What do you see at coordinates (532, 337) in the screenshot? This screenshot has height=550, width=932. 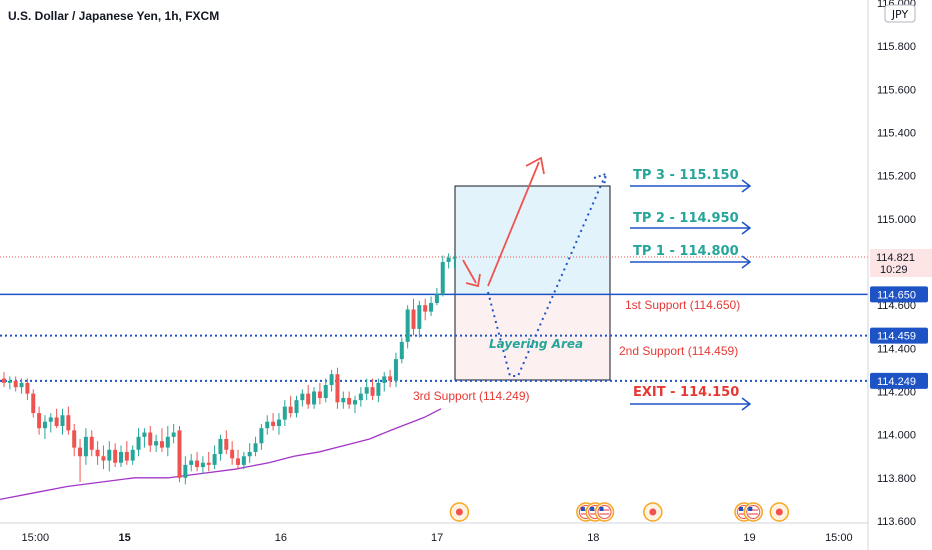 I see `layering-box-bottom` at bounding box center [532, 337].